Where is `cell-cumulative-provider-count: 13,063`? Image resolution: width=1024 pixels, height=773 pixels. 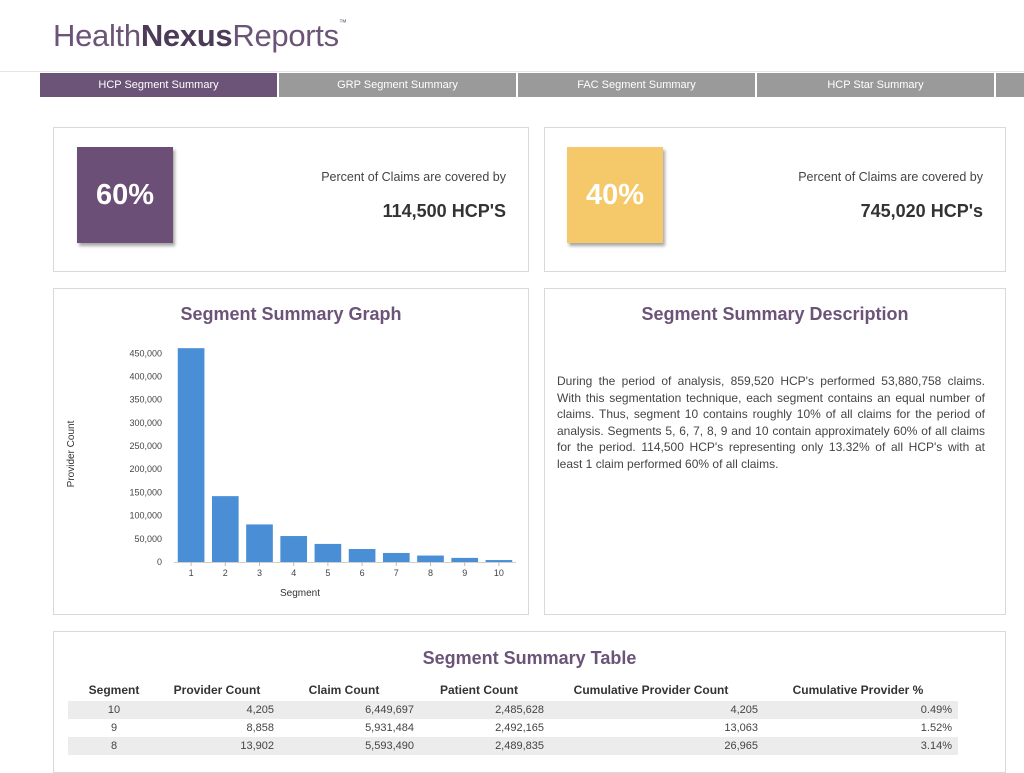 cell-cumulative-provider-count: 13,063 is located at coordinates (741, 728).